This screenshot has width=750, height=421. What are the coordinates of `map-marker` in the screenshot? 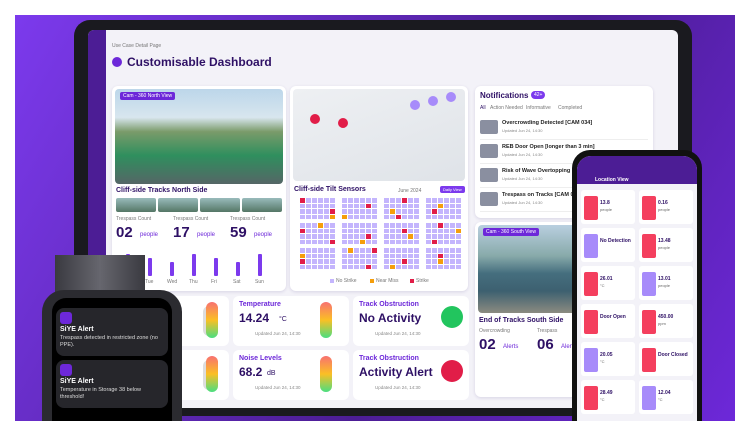 It's located at (451, 97).